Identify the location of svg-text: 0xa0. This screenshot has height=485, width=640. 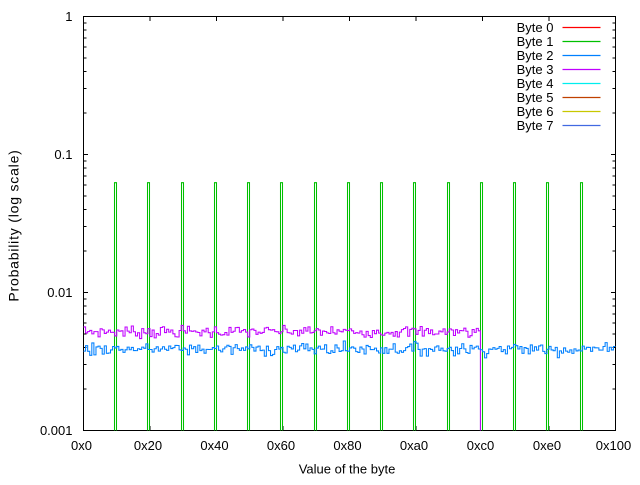
(414, 445).